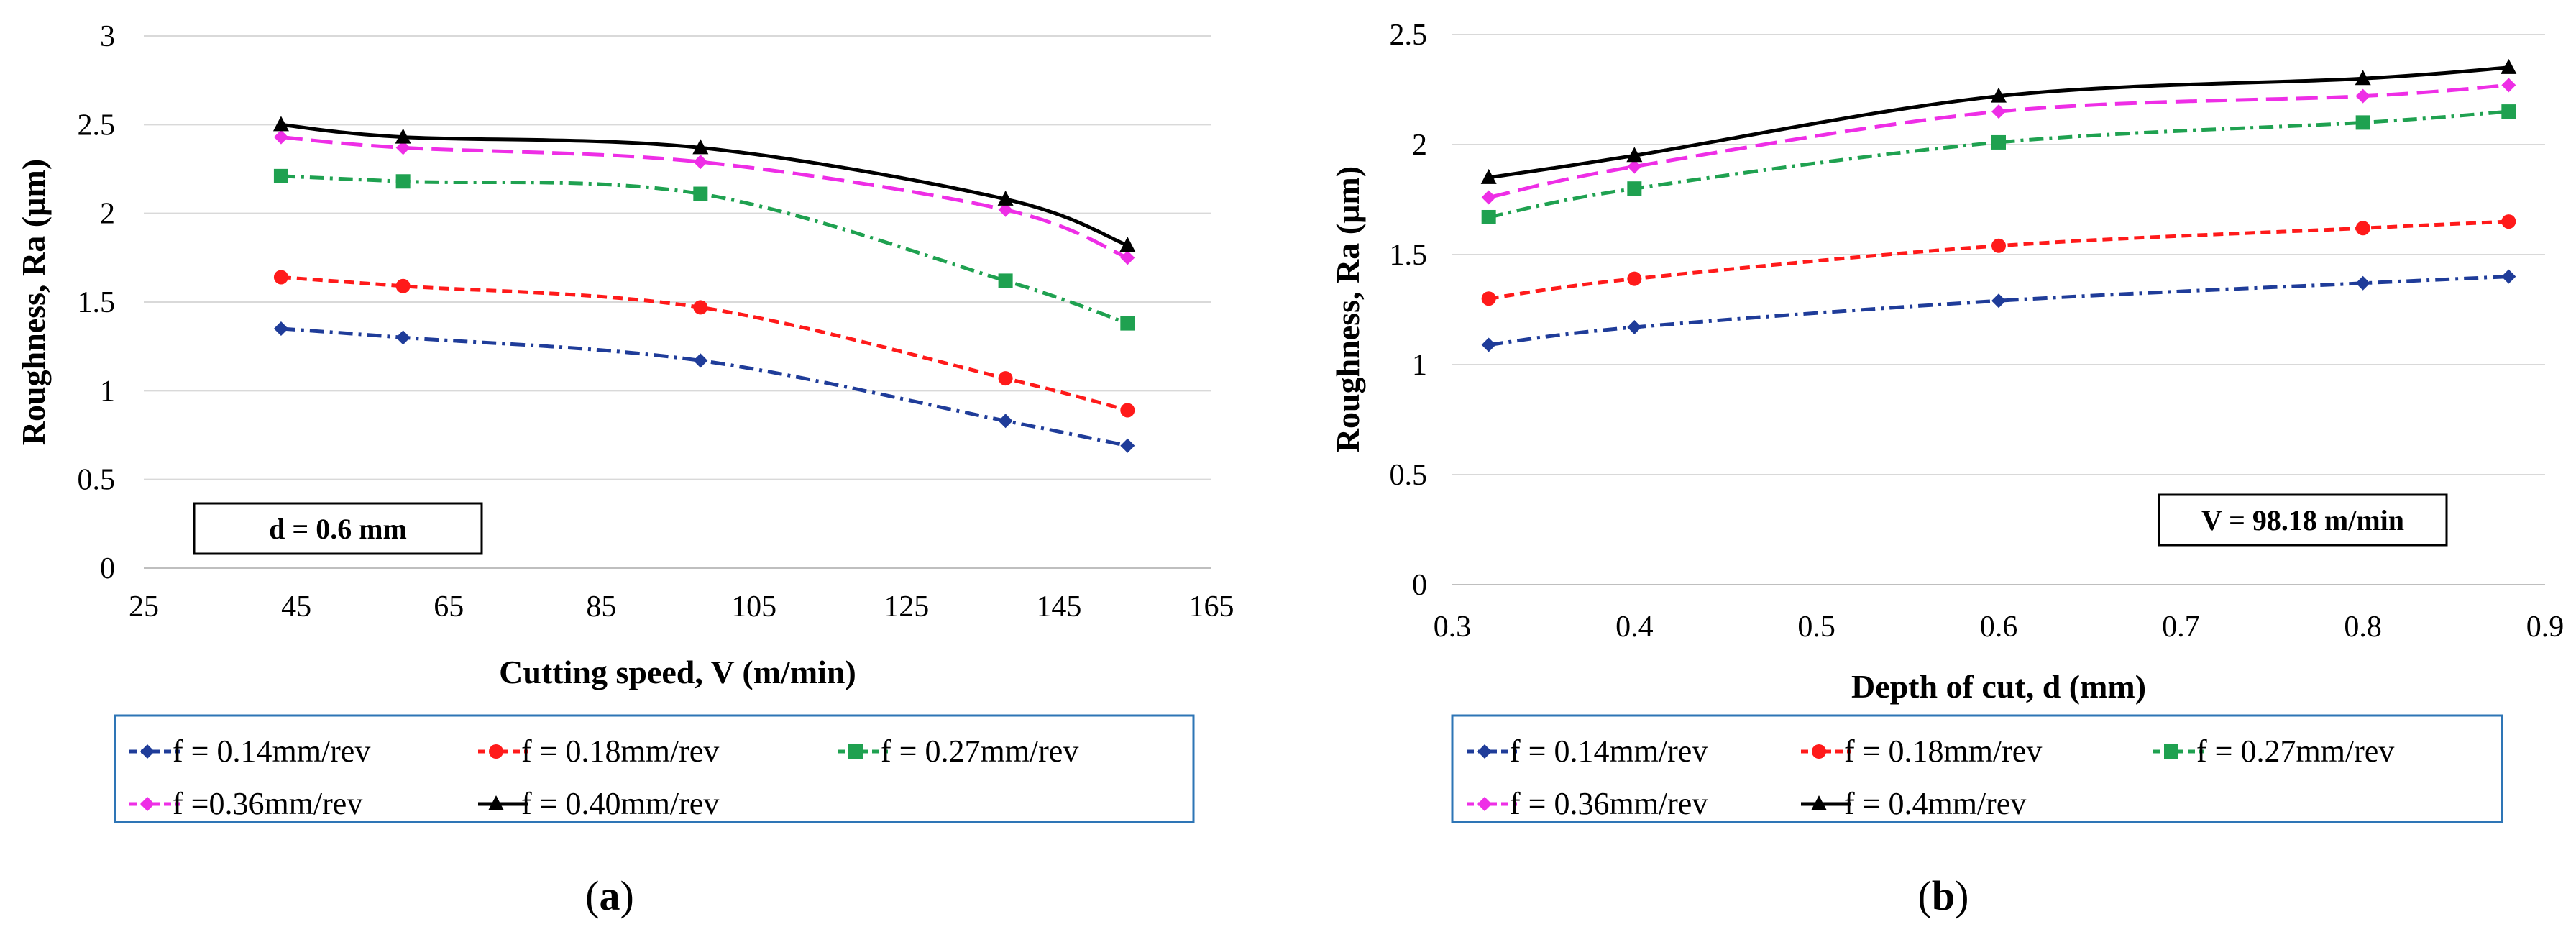  What do you see at coordinates (1419, 365) in the screenshot?
I see `y-tick-label: 1` at bounding box center [1419, 365].